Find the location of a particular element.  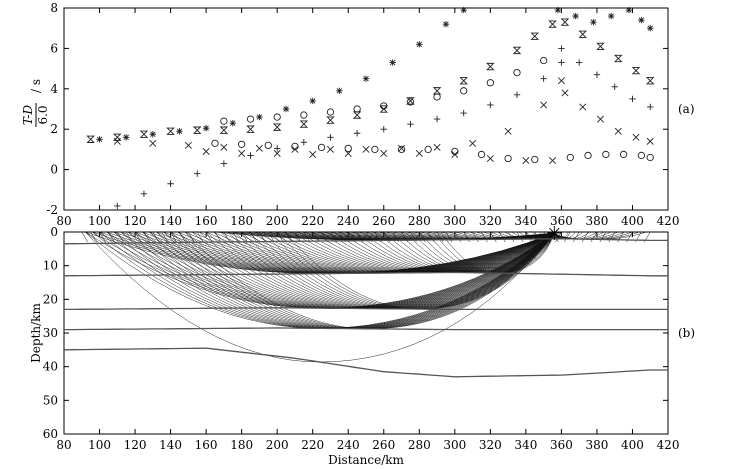

y-tick-label: 40 is located at coordinates (50, 367).